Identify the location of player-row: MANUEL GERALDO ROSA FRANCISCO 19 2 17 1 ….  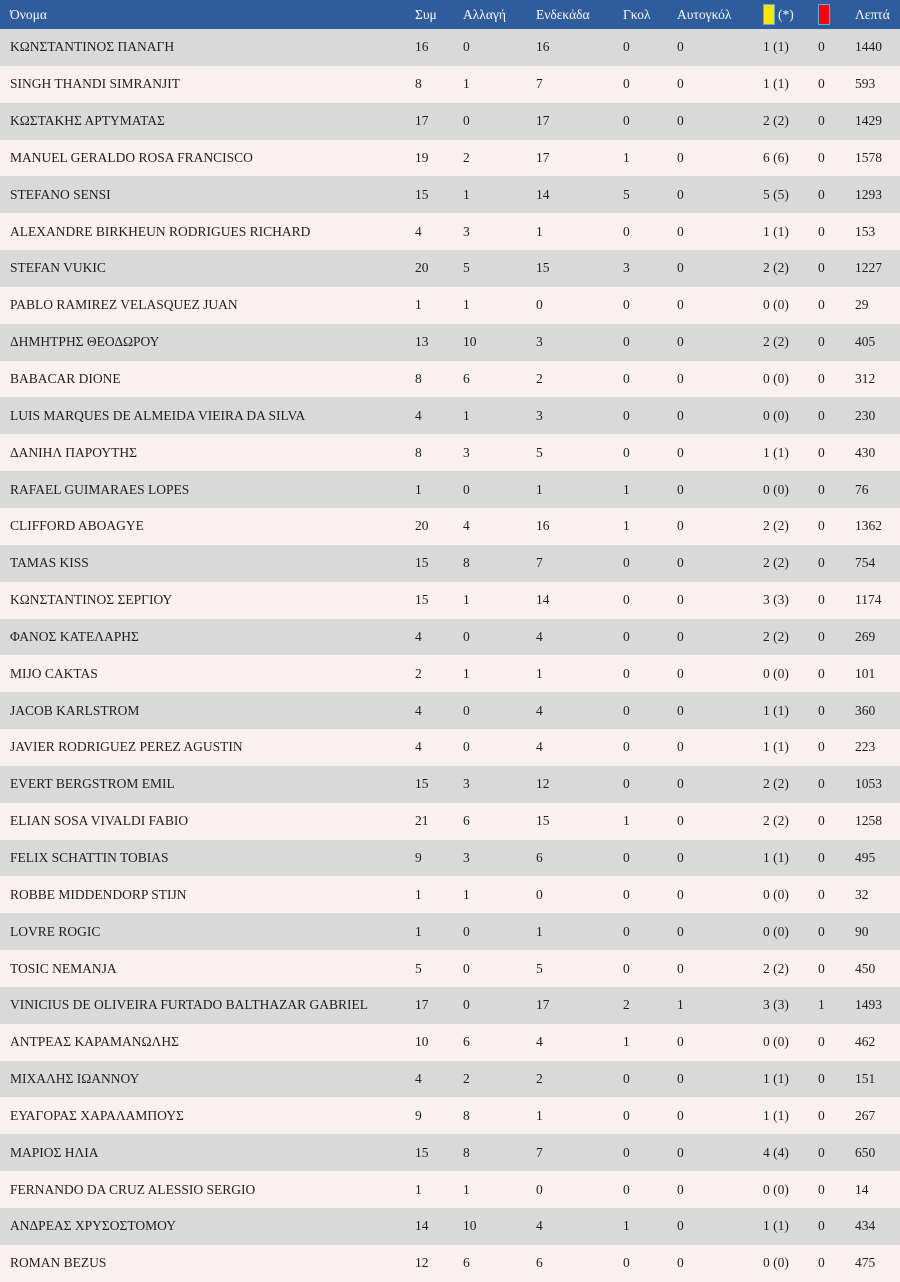
(450, 158).